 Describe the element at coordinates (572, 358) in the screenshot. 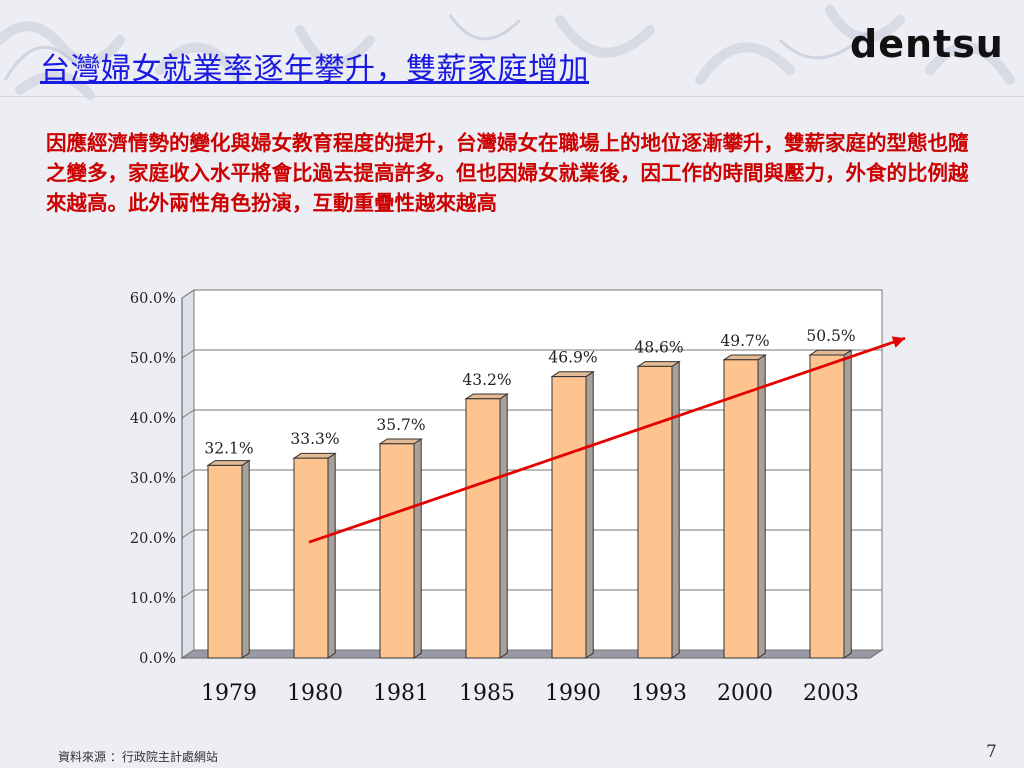

I see `data-label: 46.9%` at that location.